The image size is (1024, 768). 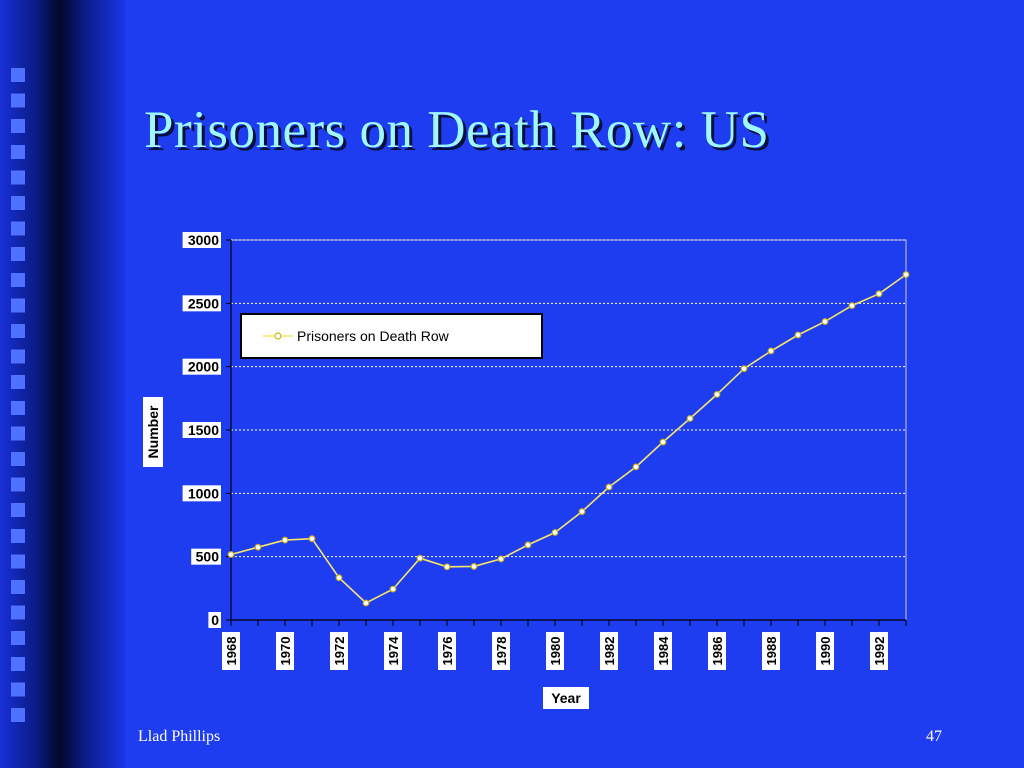 I want to click on x-axis-label-box, so click(x=566, y=698).